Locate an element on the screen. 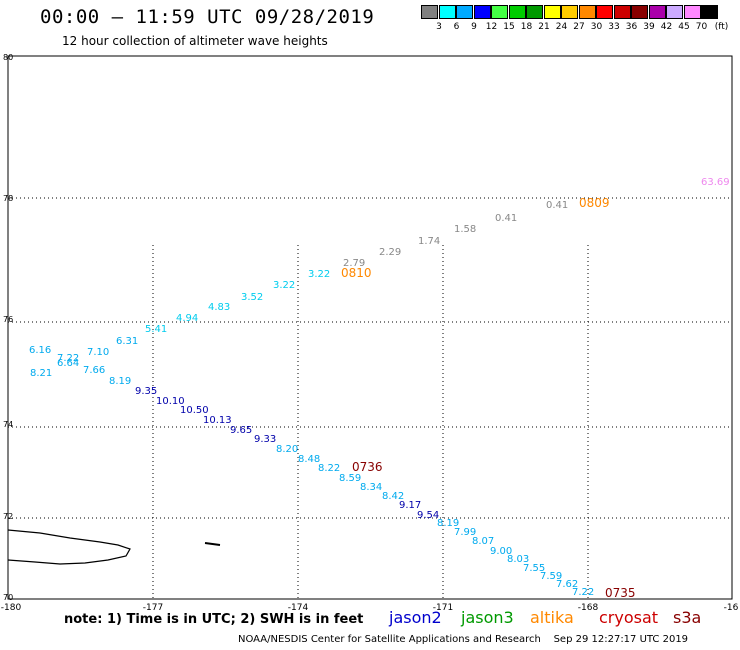 This screenshot has width=740, height=650. lat-label: 76 is located at coordinates (8, 319).